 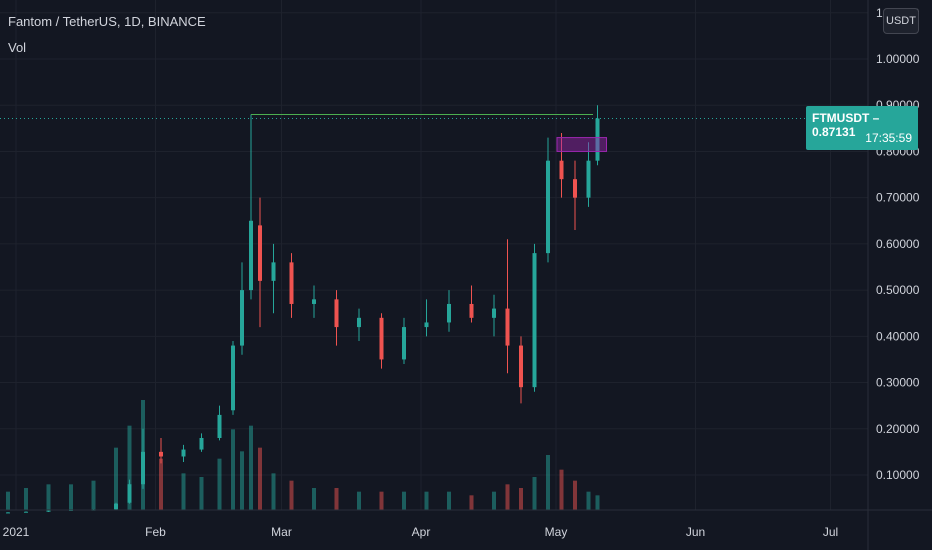 What do you see at coordinates (834, 132) in the screenshot?
I see `price-tag-value: 0.87131` at bounding box center [834, 132].